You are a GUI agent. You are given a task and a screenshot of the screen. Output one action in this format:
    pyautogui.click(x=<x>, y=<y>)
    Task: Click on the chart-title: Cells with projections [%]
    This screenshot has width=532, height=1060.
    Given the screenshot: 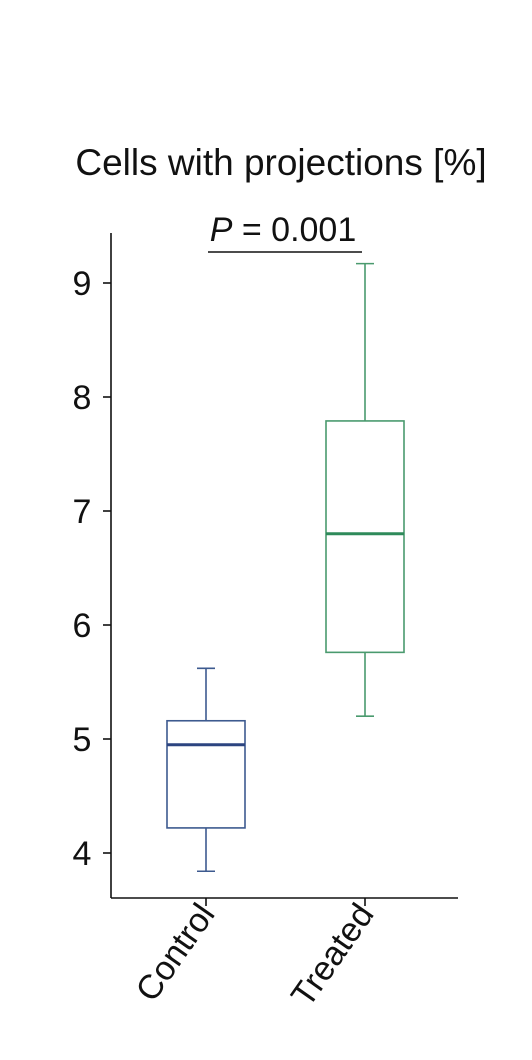 What is the action you would take?
    pyautogui.click(x=280, y=162)
    